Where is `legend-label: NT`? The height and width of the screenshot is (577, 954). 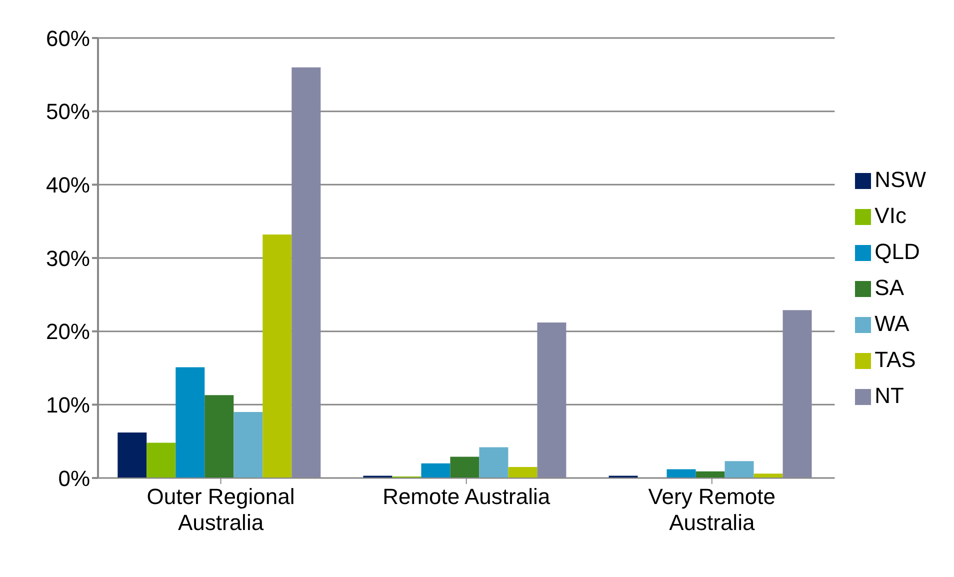 legend-label: NT is located at coordinates (889, 395).